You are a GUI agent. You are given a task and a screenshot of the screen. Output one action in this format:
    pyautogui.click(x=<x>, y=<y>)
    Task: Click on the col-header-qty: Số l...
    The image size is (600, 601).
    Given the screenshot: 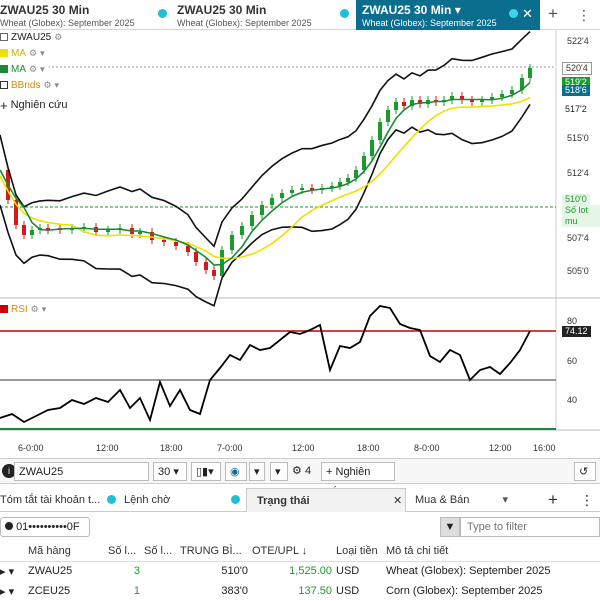 What is the action you would take?
    pyautogui.click(x=126, y=551)
    